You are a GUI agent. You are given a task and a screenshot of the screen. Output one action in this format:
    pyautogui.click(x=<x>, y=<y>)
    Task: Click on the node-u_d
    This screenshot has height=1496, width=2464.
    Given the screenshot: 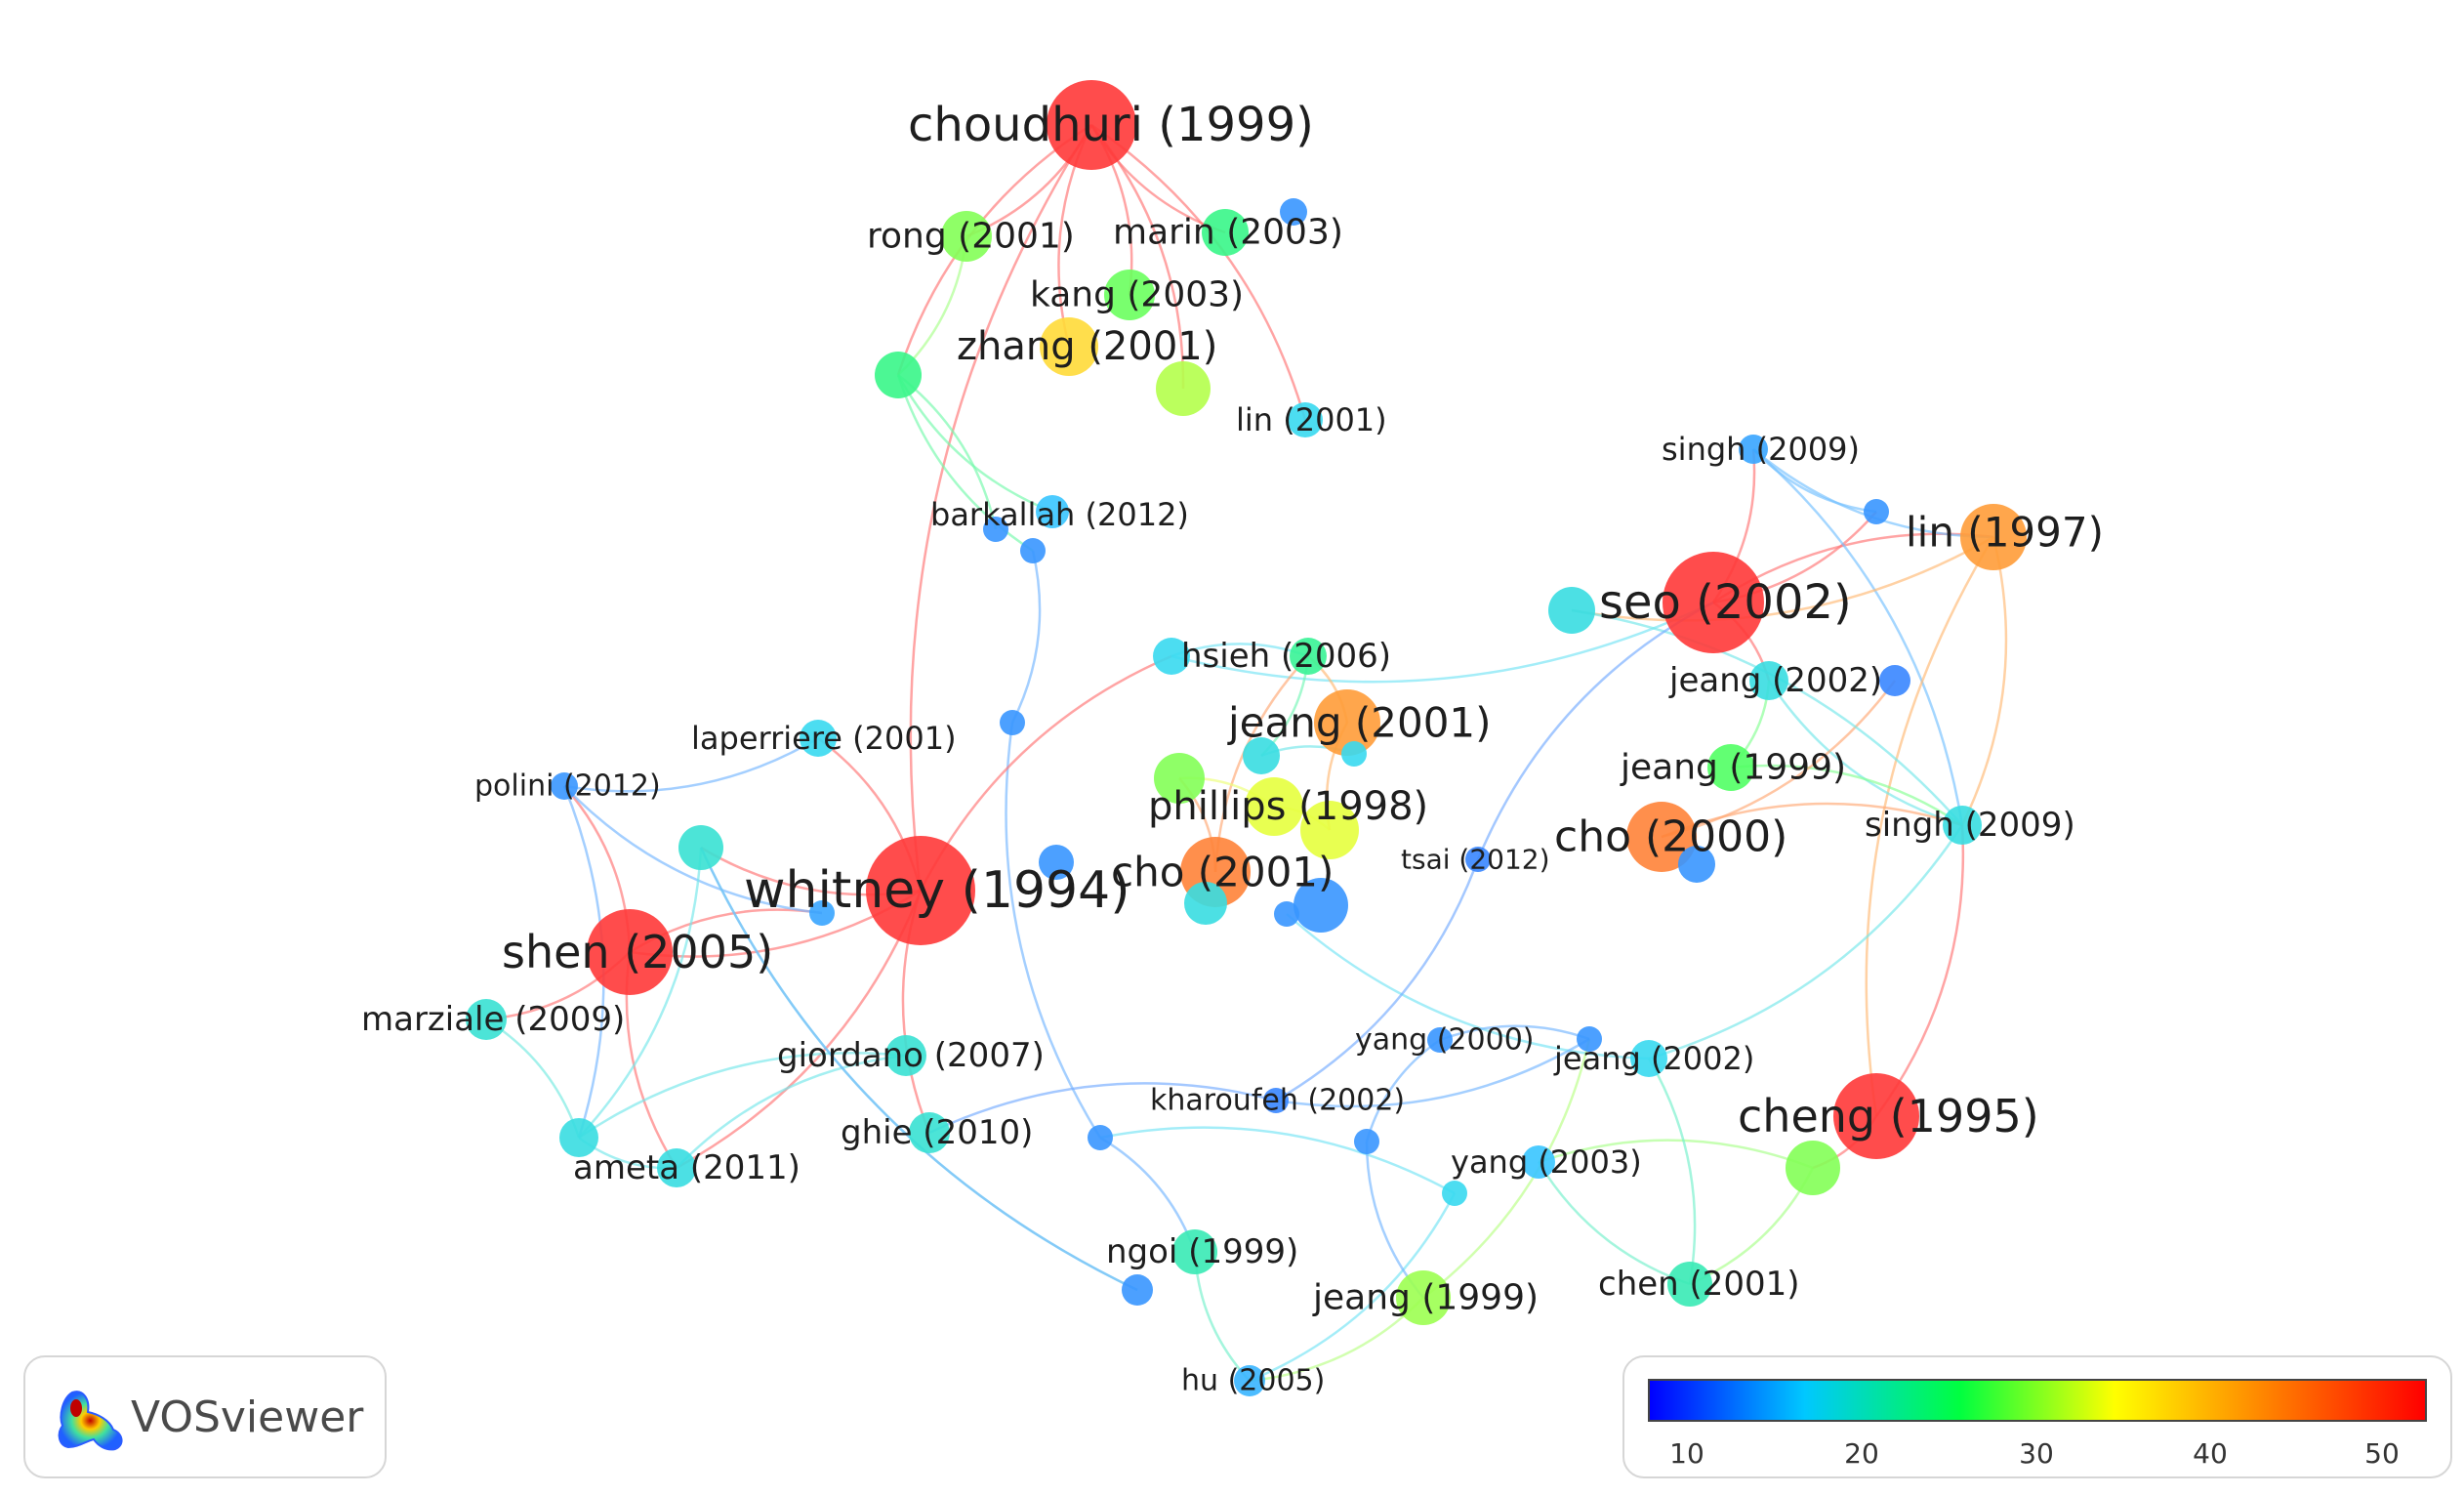 What is the action you would take?
    pyautogui.click(x=1033, y=550)
    